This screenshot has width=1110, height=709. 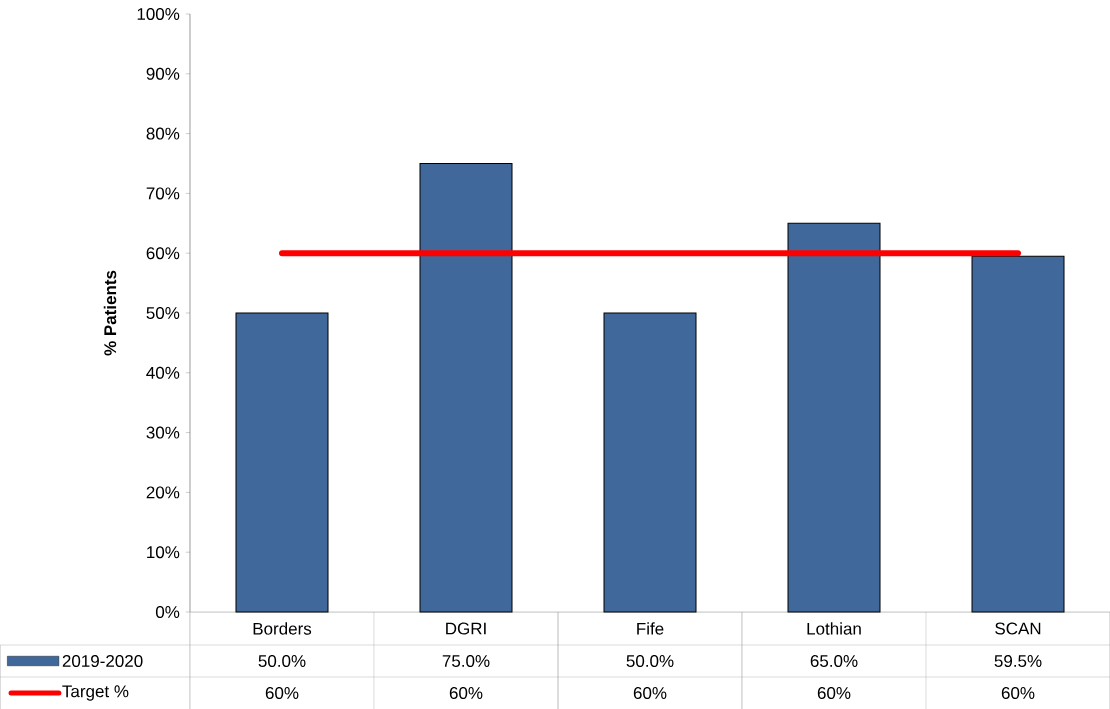 I want to click on y-tick-label: 60%, so click(x=163, y=253).